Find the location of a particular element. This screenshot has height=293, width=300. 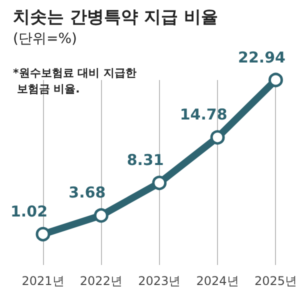

data-label: 1.02 is located at coordinates (29, 211).